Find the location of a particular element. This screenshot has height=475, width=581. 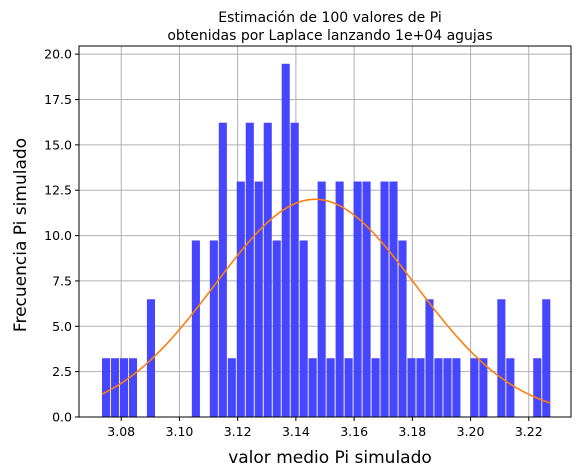

y-tick-label: 15.0 is located at coordinates (58, 144).